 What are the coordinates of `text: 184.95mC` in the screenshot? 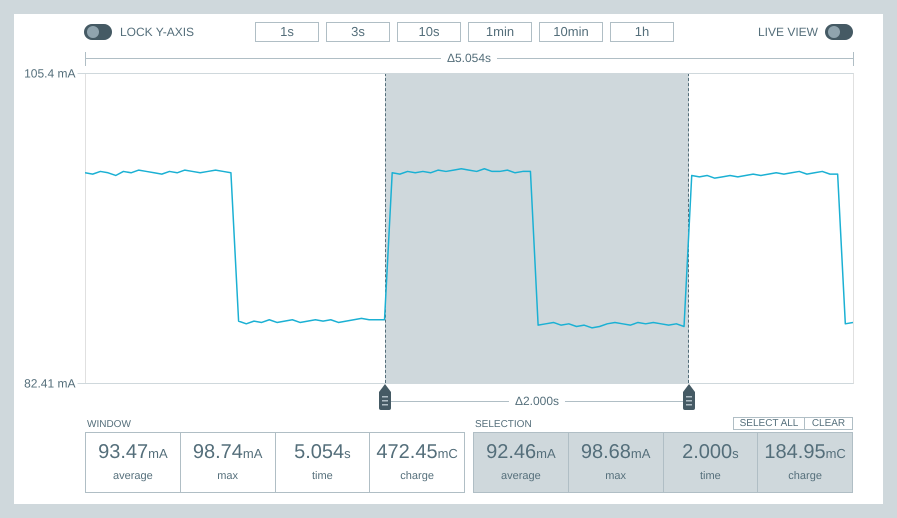 It's located at (805, 452).